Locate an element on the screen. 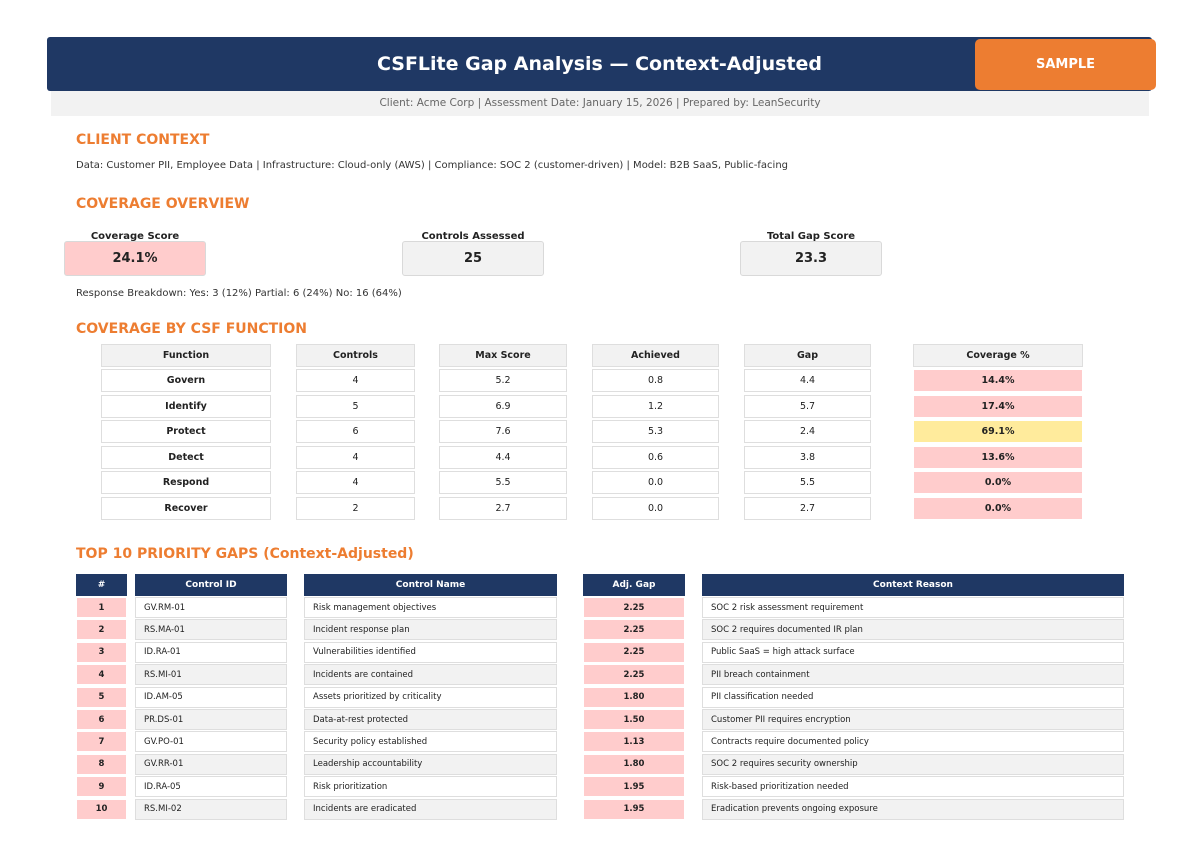 The height and width of the screenshot is (859, 1200). table-cell: SOC 2 requires documented IR plan is located at coordinates (913, 630).